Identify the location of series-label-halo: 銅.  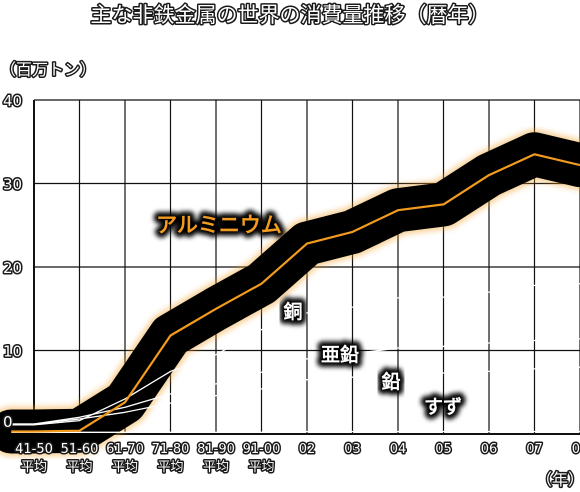
(292, 311).